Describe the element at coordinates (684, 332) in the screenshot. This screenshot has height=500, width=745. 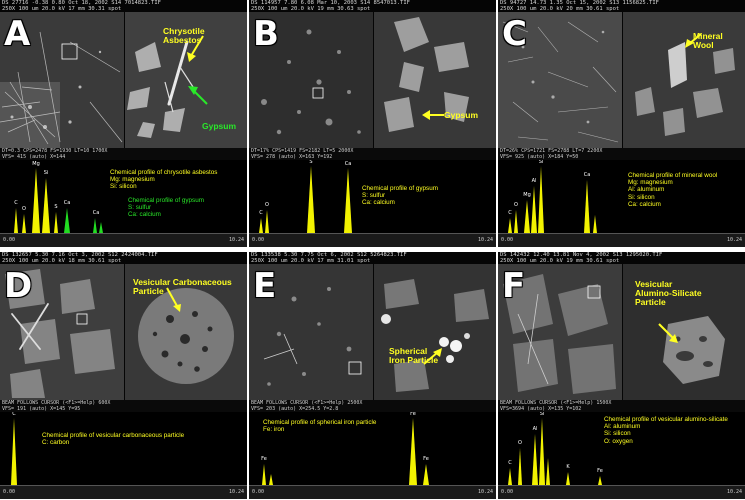
I see `panel-f-sem-detail` at that location.